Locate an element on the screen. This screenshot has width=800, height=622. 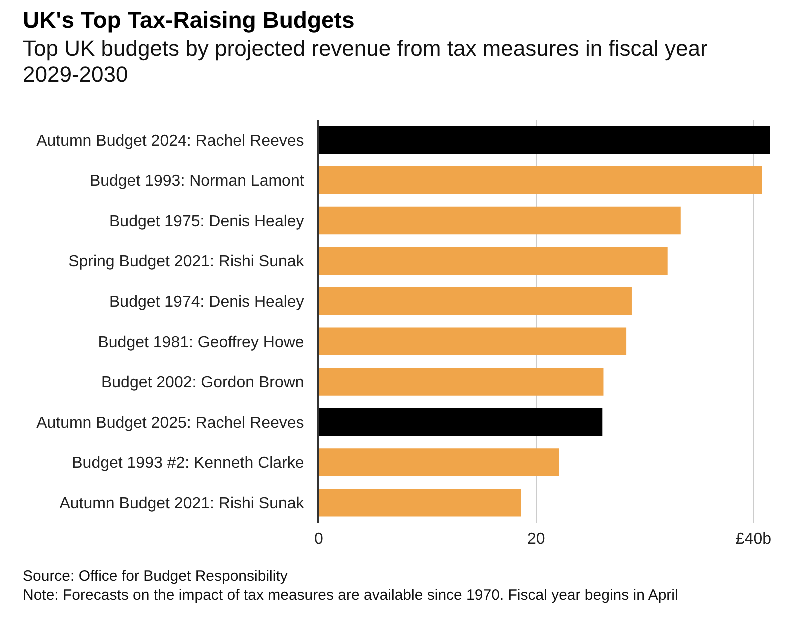
chart-subtitle: Top UK budgets by projected revenue from tax measures in fiscal year 2029-2030 is located at coordinates (366, 62).